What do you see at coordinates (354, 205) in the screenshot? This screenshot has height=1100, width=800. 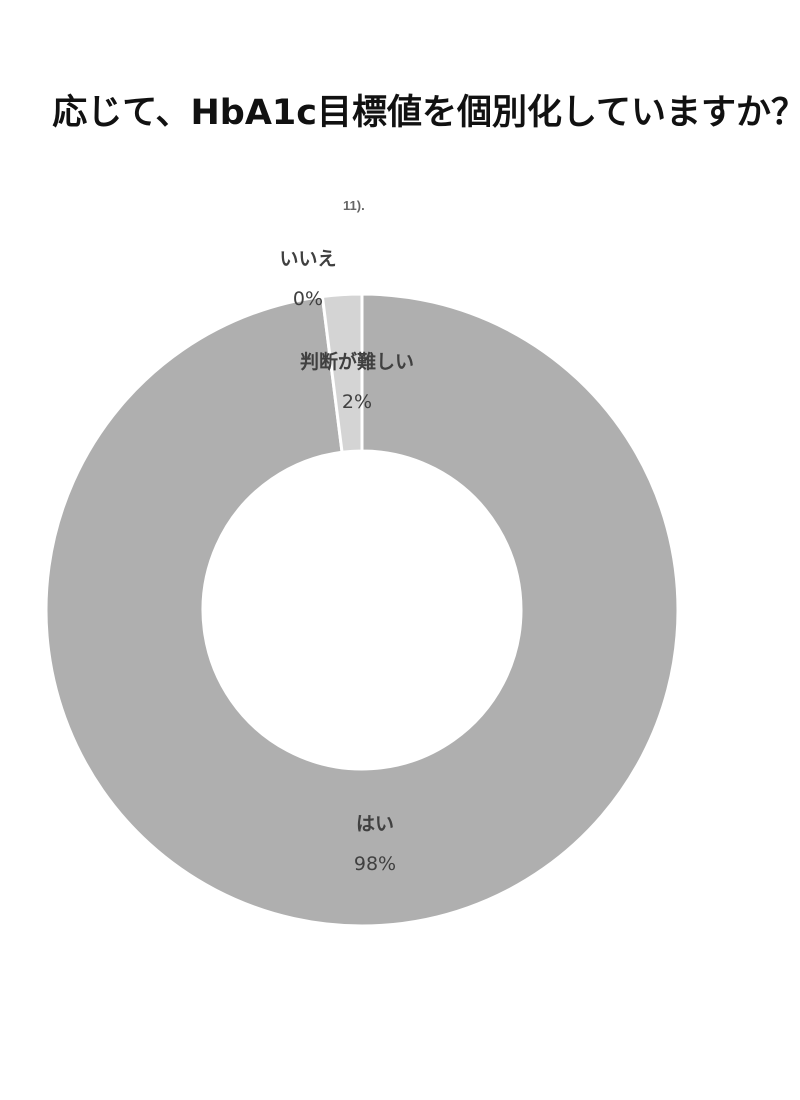 I see `chart-subtitle: 11).` at bounding box center [354, 205].